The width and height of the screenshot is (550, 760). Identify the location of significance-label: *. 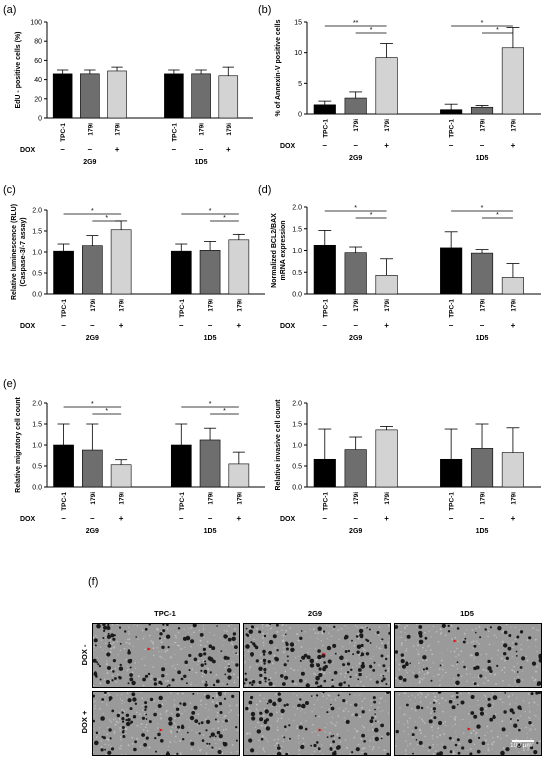
(482, 23).